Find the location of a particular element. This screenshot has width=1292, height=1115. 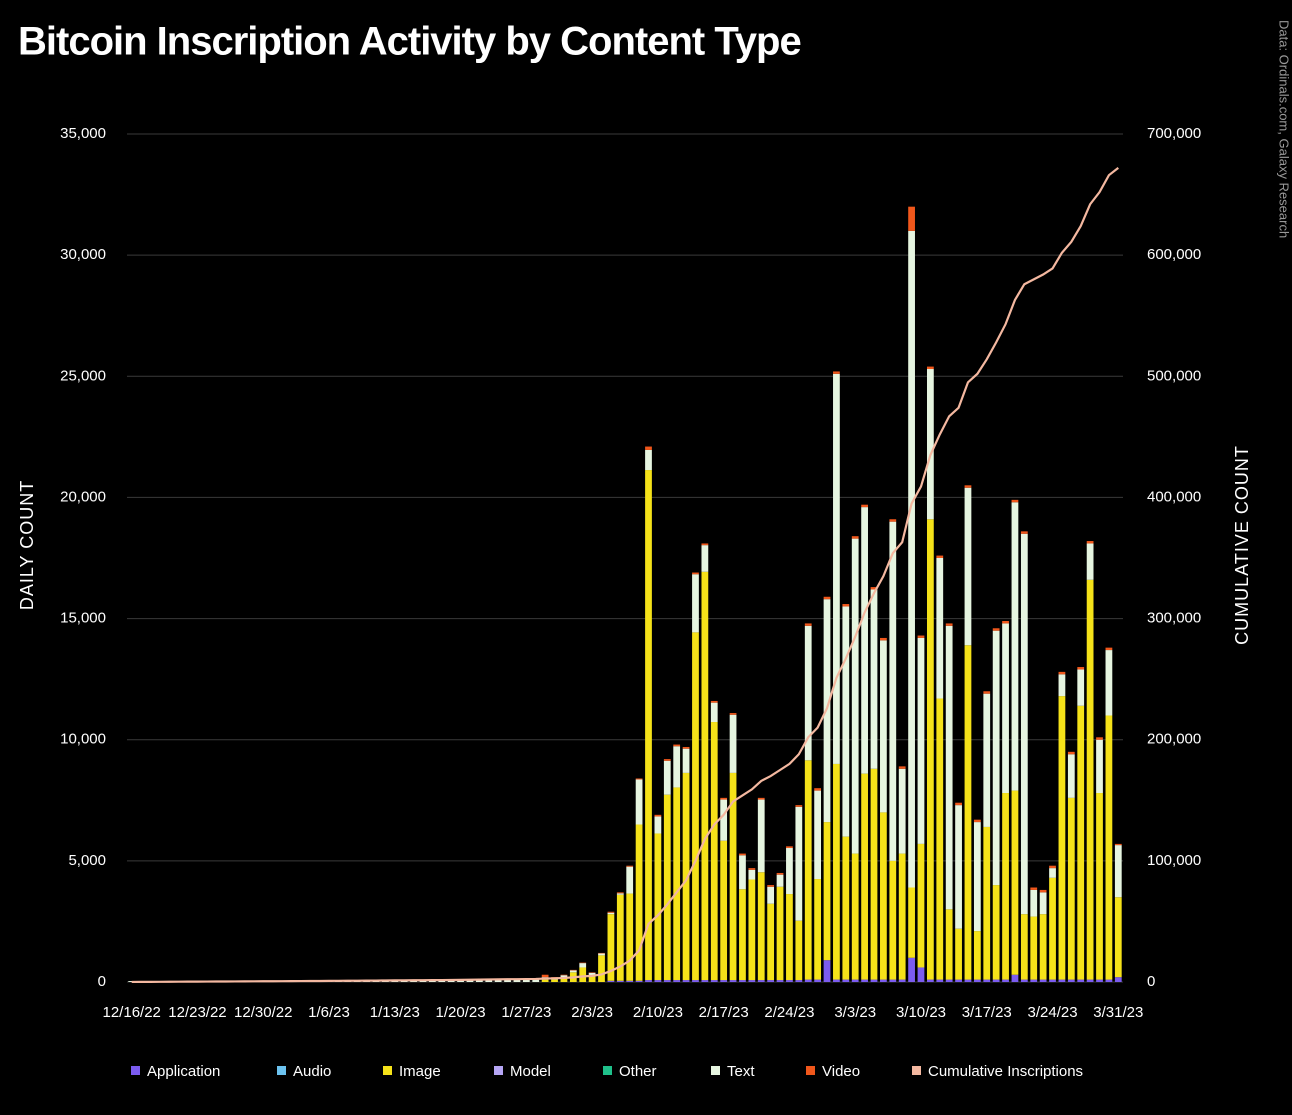

x-tick-label: 3/24/23 is located at coordinates (1053, 1012).